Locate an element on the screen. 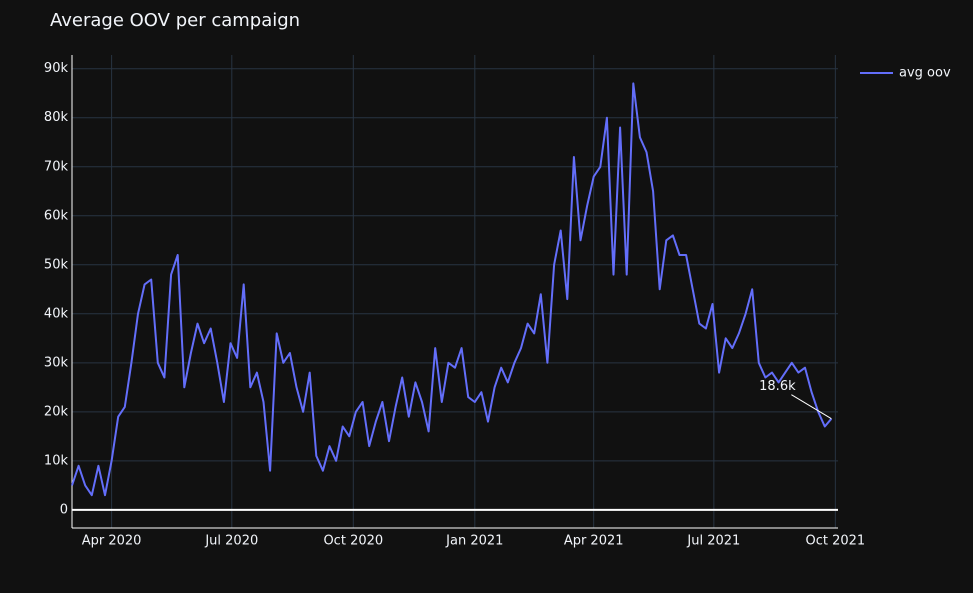  x-tick-label: Apr 2021 is located at coordinates (594, 541).